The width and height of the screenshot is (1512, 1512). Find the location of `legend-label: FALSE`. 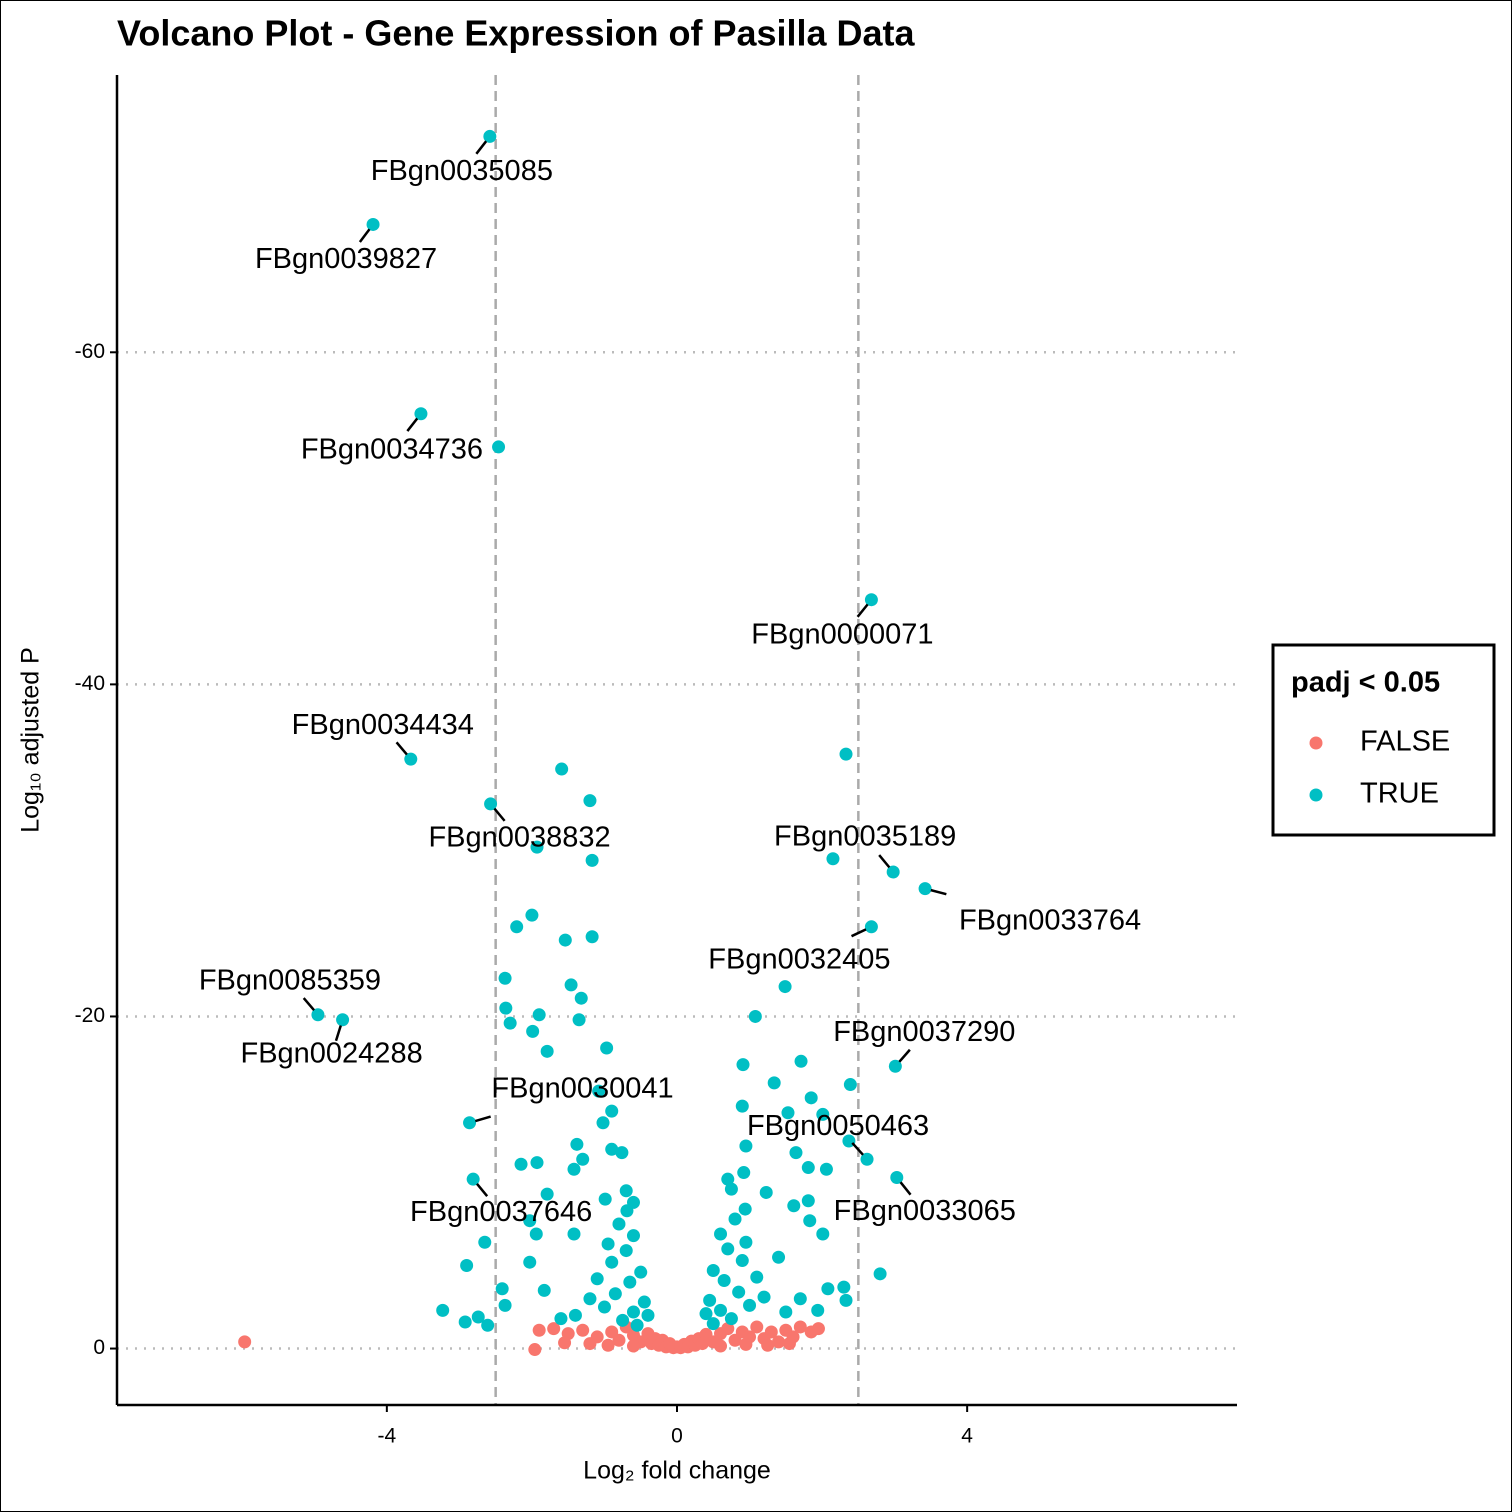

legend-label: FALSE is located at coordinates (1405, 742).